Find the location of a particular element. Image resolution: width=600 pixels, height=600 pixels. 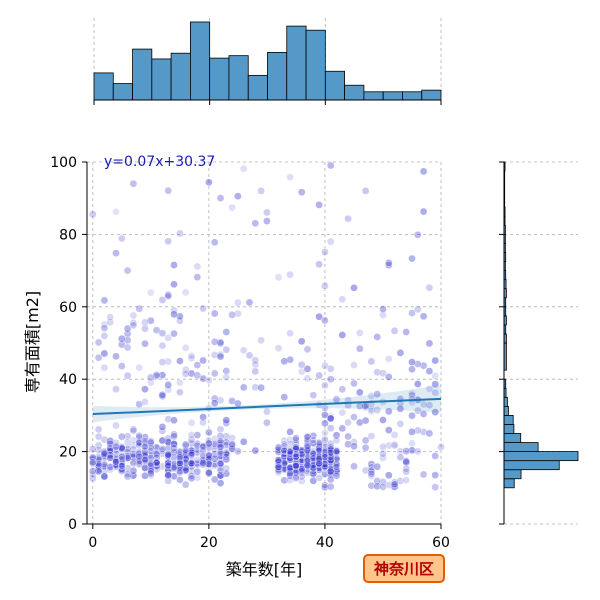

right-hist-bar is located at coordinates (541, 456).